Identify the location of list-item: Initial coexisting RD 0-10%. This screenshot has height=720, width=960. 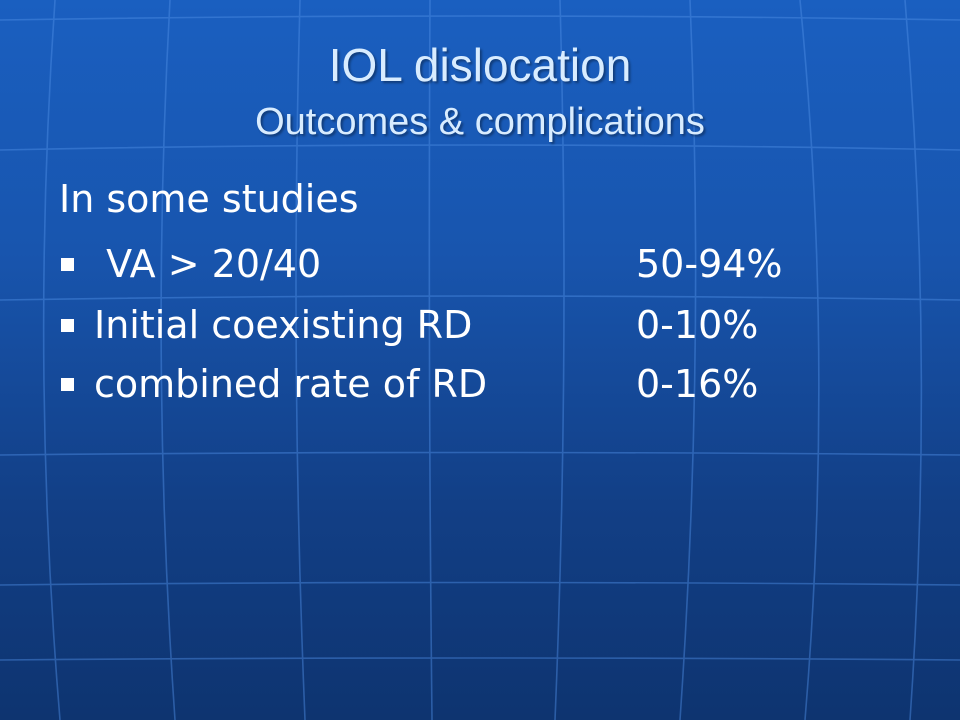
(459, 325).